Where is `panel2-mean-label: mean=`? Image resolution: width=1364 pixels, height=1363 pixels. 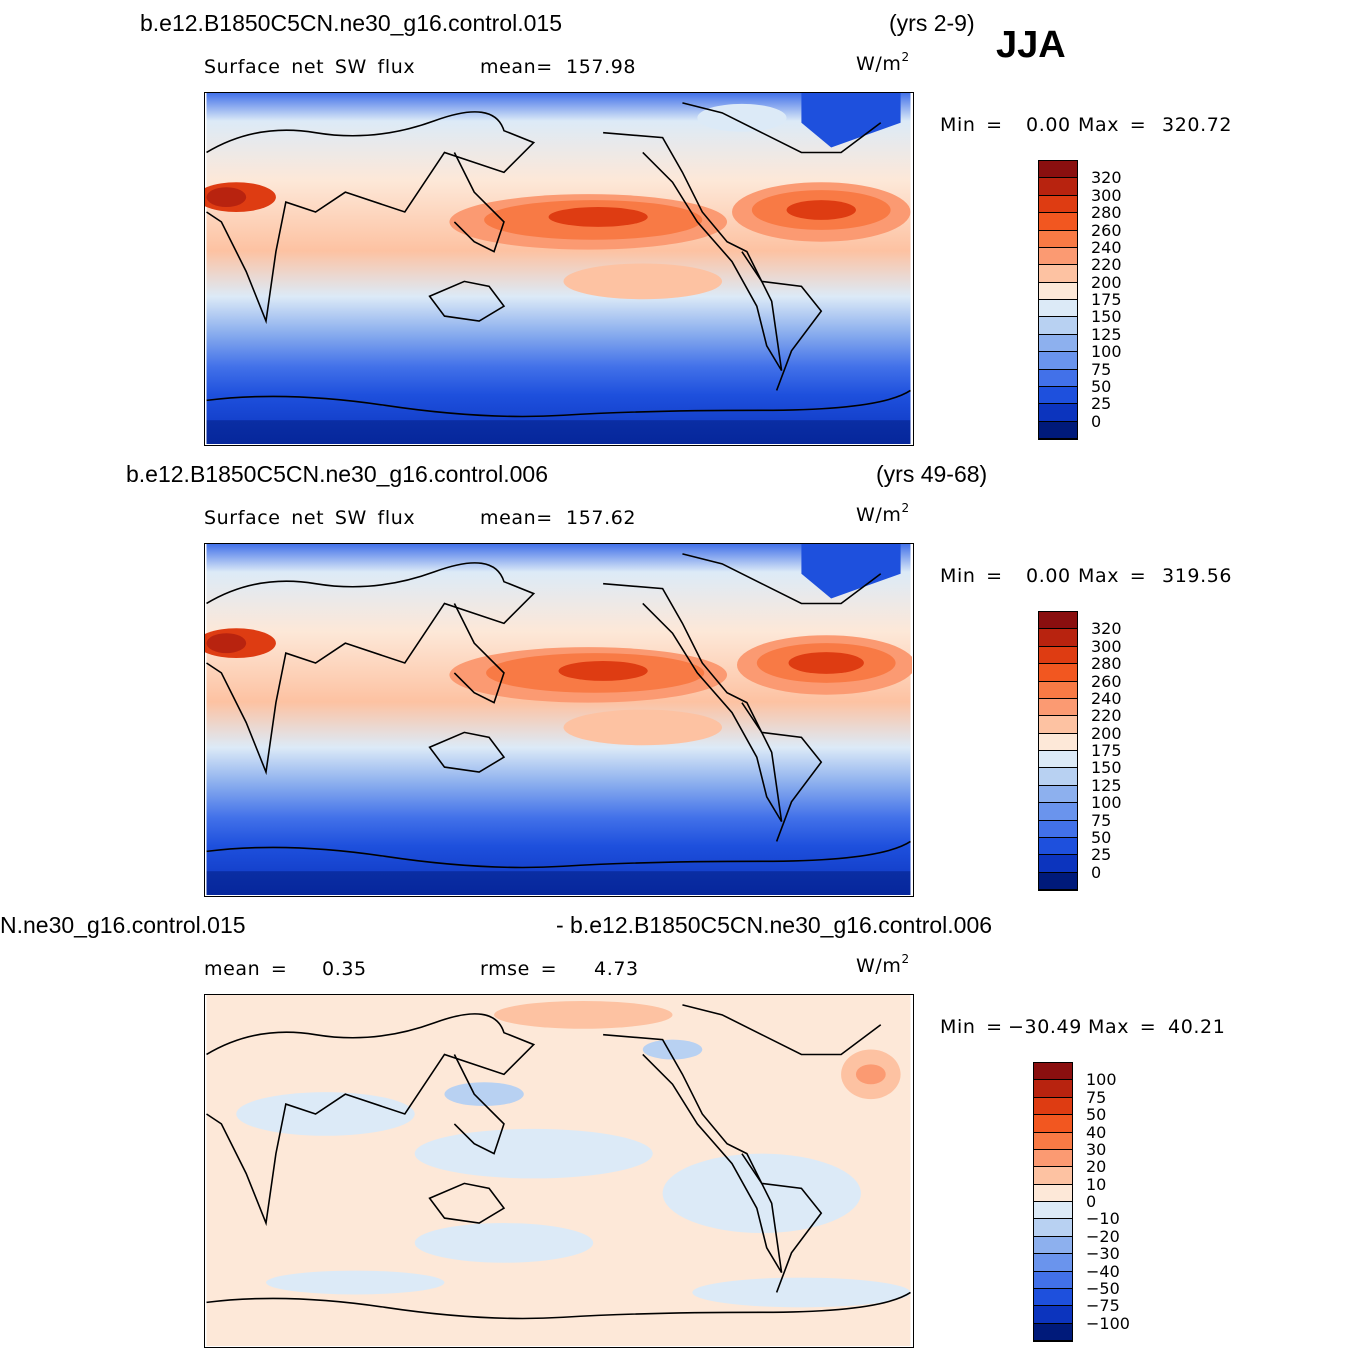 panel2-mean-label: mean= is located at coordinates (516, 518).